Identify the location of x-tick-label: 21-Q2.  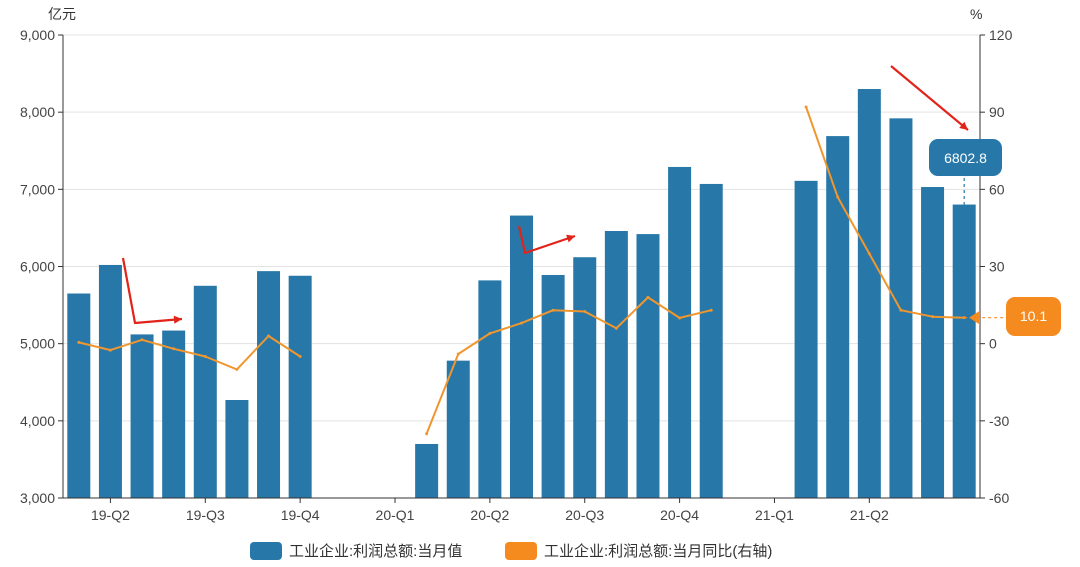
(869, 515).